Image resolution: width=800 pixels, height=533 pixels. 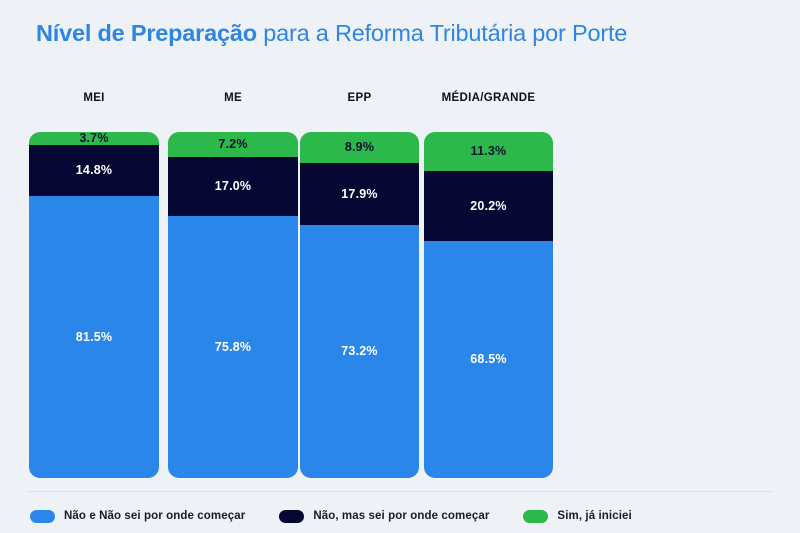 What do you see at coordinates (442, 33) in the screenshot?
I see `chart-title-rest: para a Reforma Tributária por Porte` at bounding box center [442, 33].